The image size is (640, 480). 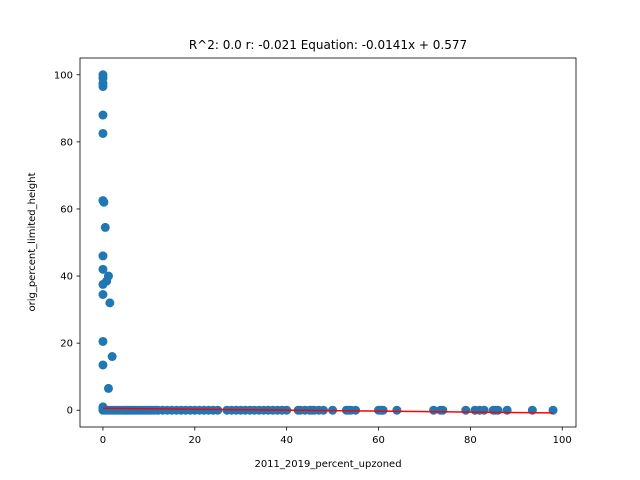 I want to click on regression-line, so click(x=328, y=410).